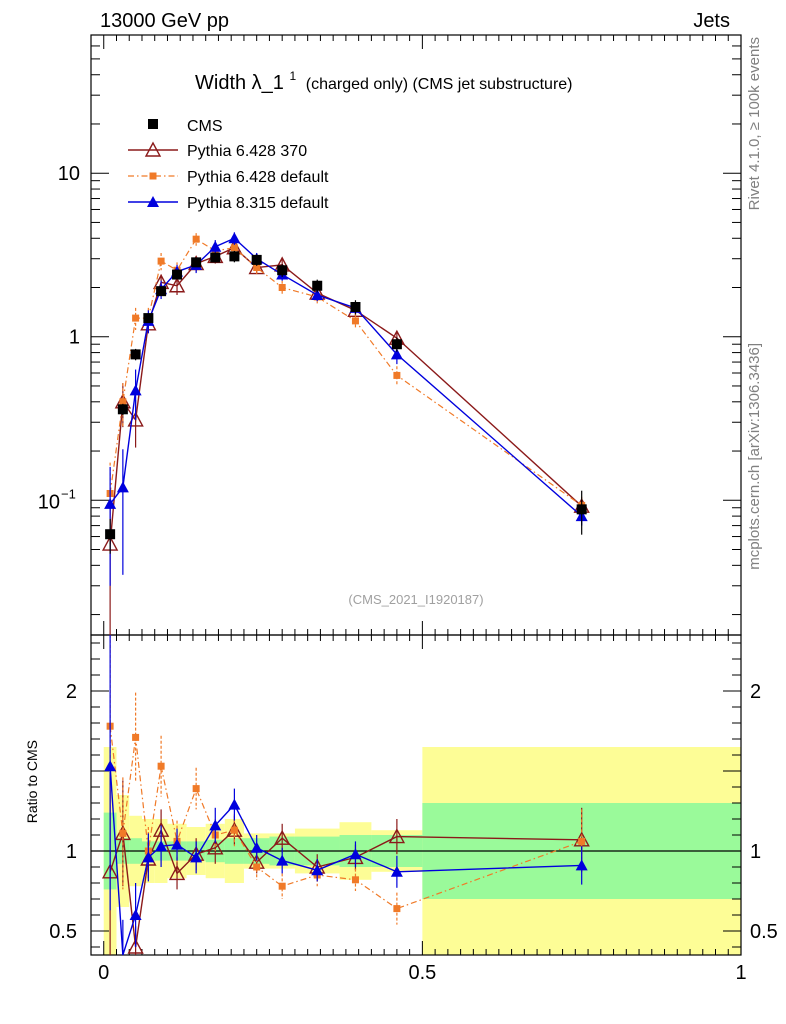 This screenshot has width=786, height=1024. Describe the element at coordinates (32, 781) in the screenshot. I see `ratio-y-axis-label: Ratio to CMS` at that location.